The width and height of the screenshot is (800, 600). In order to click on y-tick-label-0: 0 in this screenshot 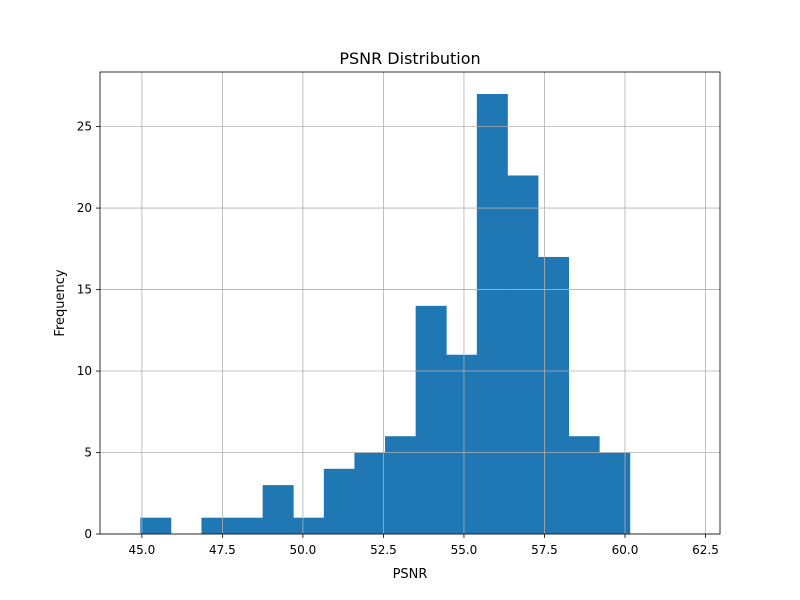, I will do `click(88, 534)`.